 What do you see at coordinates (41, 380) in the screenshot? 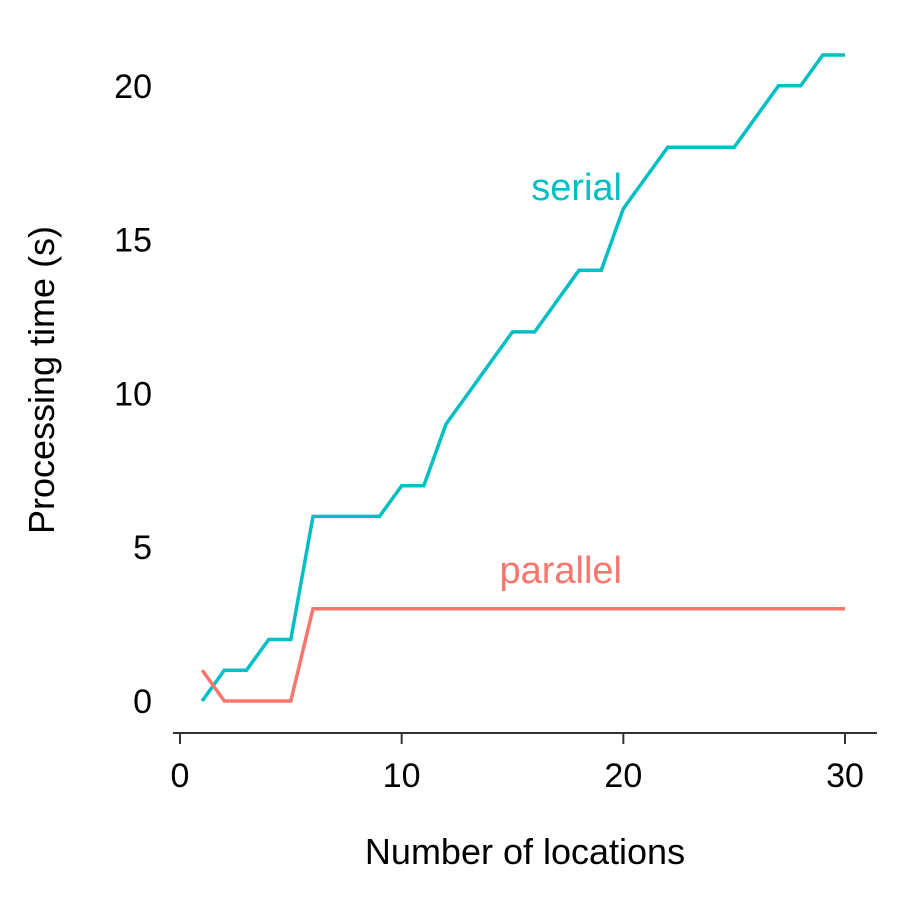
I see `y-axis-title: Processing time (s)` at bounding box center [41, 380].